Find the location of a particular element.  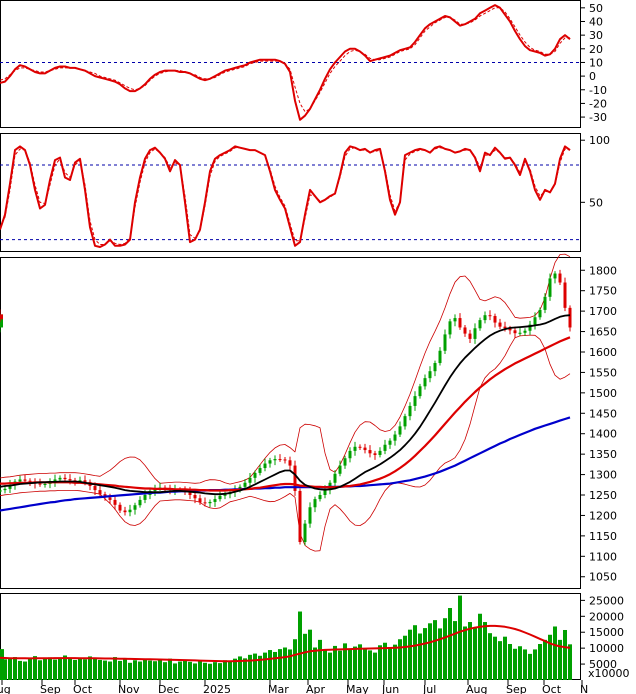

macd-axis-tick-label: 10 is located at coordinates (596, 62).